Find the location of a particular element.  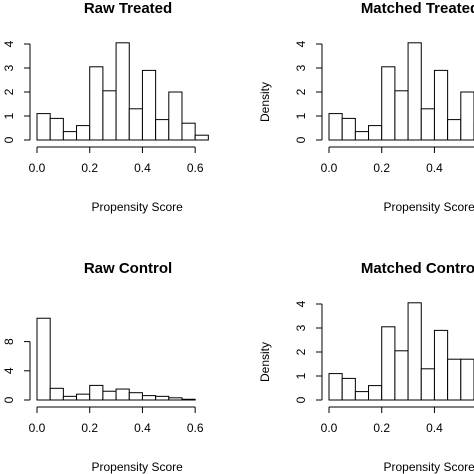

panel-title: Matched Treated is located at coordinates (417, 8).